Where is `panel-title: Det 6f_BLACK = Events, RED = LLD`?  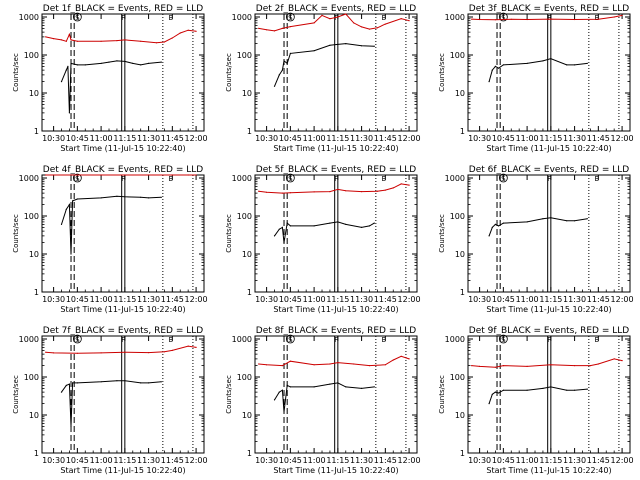 panel-title: Det 6f_BLACK = Events, RED = LLD is located at coordinates (549, 170).